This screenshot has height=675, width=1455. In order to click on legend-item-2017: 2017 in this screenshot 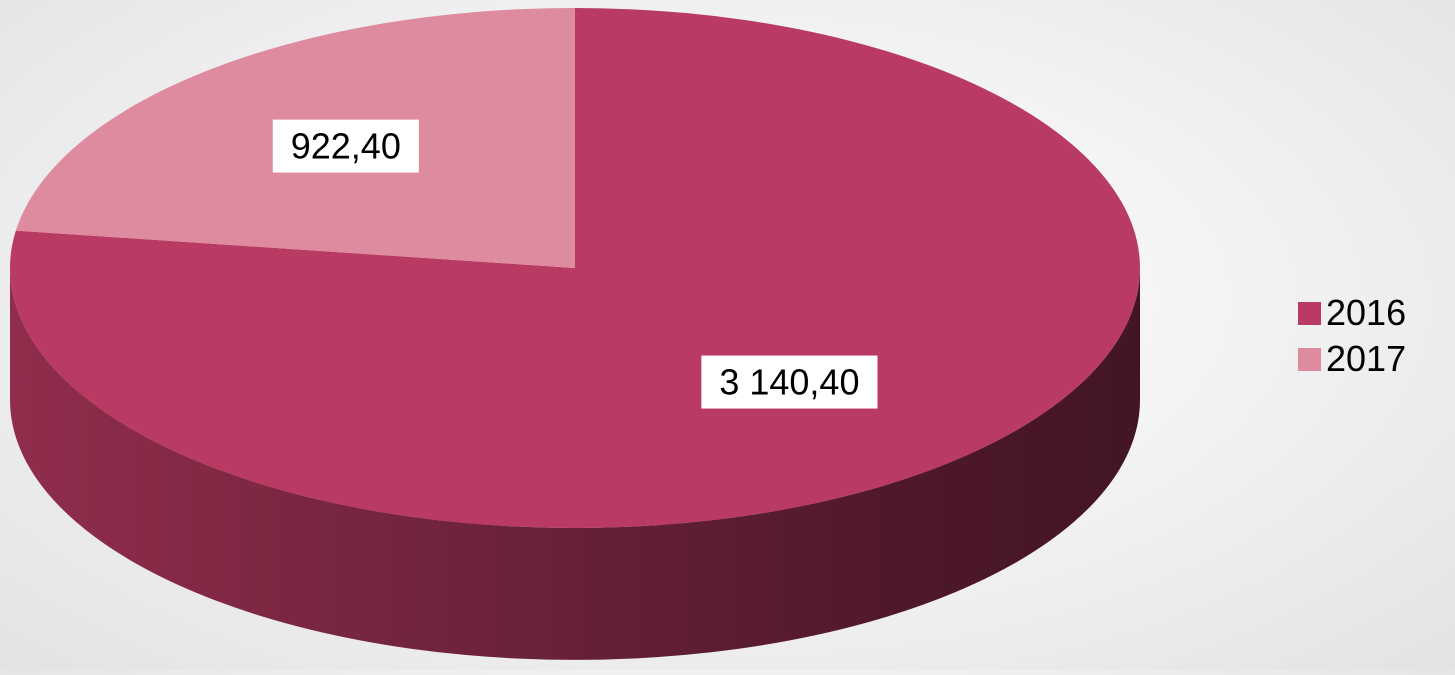, I will do `click(1352, 359)`.